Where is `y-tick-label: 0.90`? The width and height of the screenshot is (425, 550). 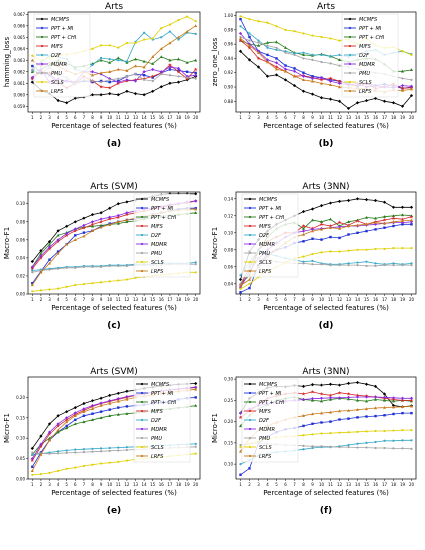
y-tick-label: 0.90 is located at coordinates (228, 87).